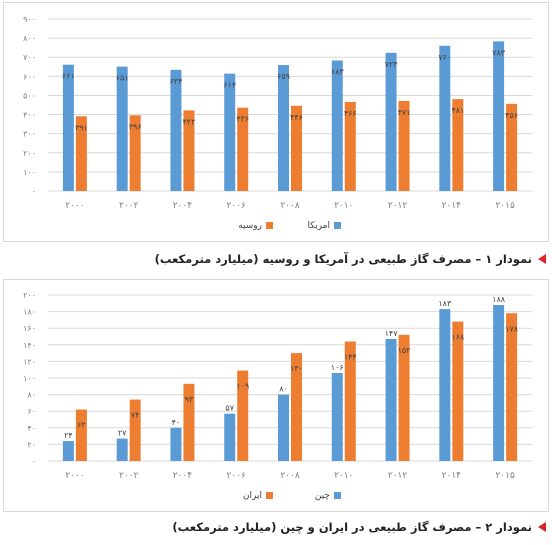 The image size is (552, 545). What do you see at coordinates (283, 76) in the screenshot?
I see `data-label: ۶۵۹` at bounding box center [283, 76].